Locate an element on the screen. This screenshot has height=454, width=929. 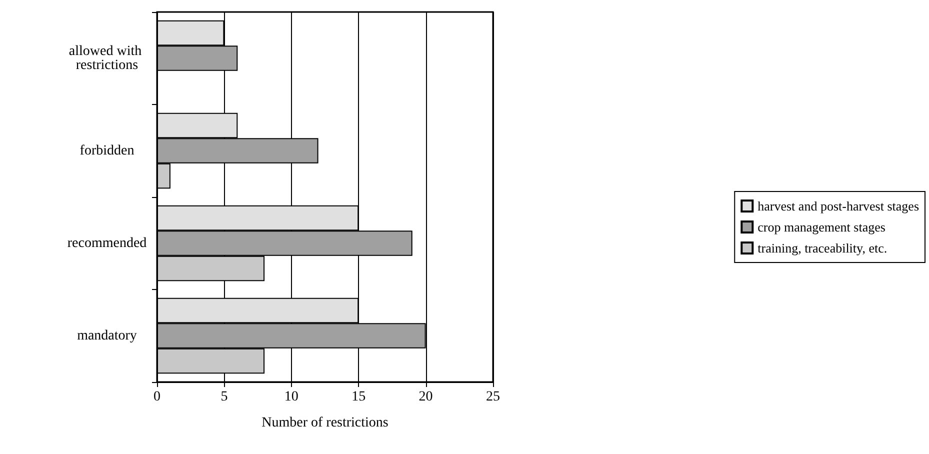
x-tick-label: 10 is located at coordinates (291, 397).